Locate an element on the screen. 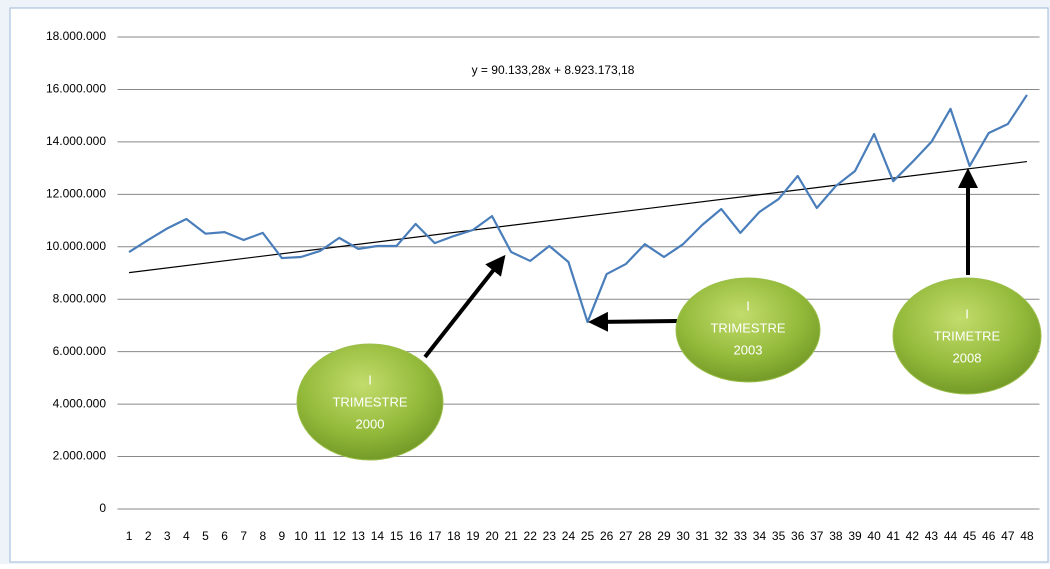 This screenshot has height=569, width=1050. x-tick-label: 7 is located at coordinates (243, 536).